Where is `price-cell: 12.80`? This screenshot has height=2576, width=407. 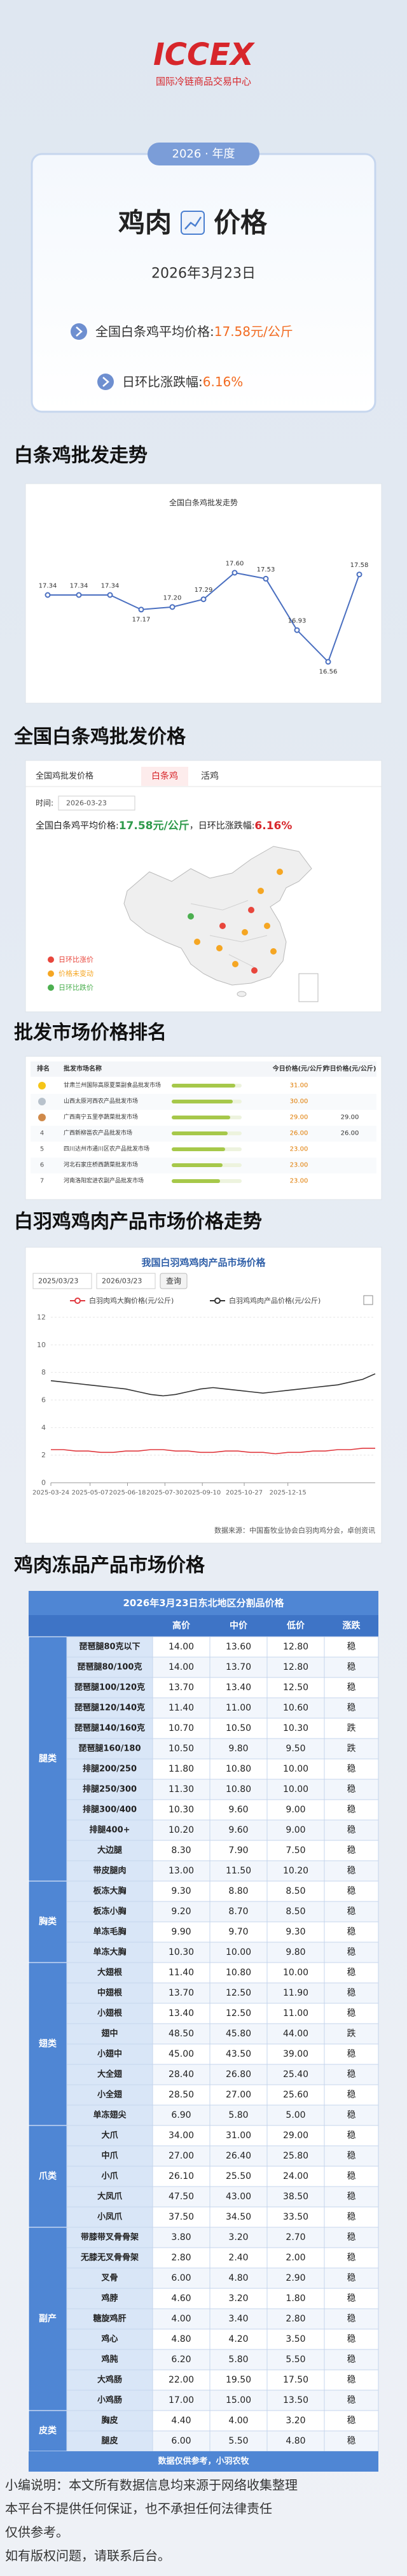
price-cell: 12.80 is located at coordinates (295, 1647).